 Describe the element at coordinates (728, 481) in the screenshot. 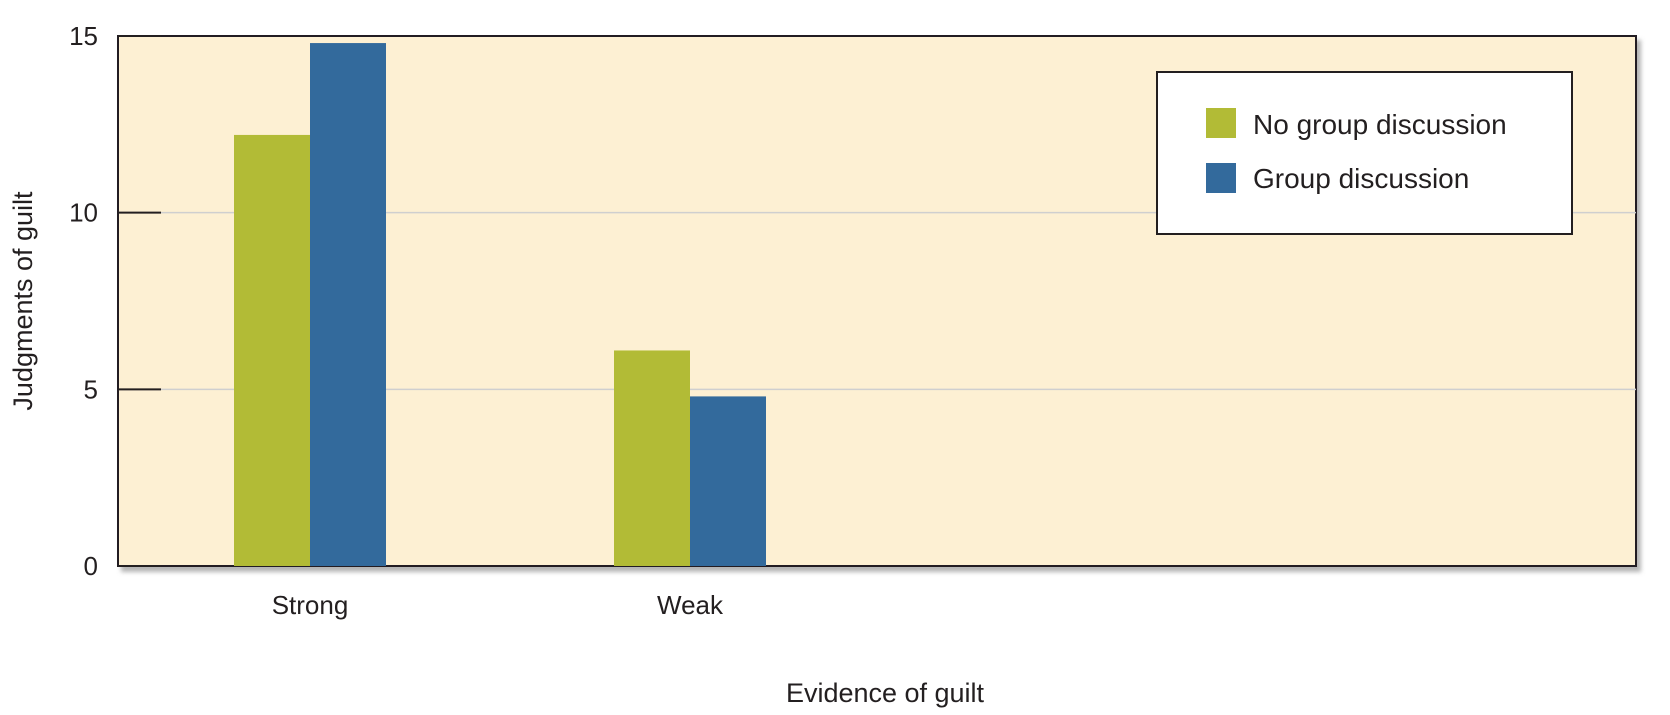

I see `bar-weak-group-discussion` at that location.